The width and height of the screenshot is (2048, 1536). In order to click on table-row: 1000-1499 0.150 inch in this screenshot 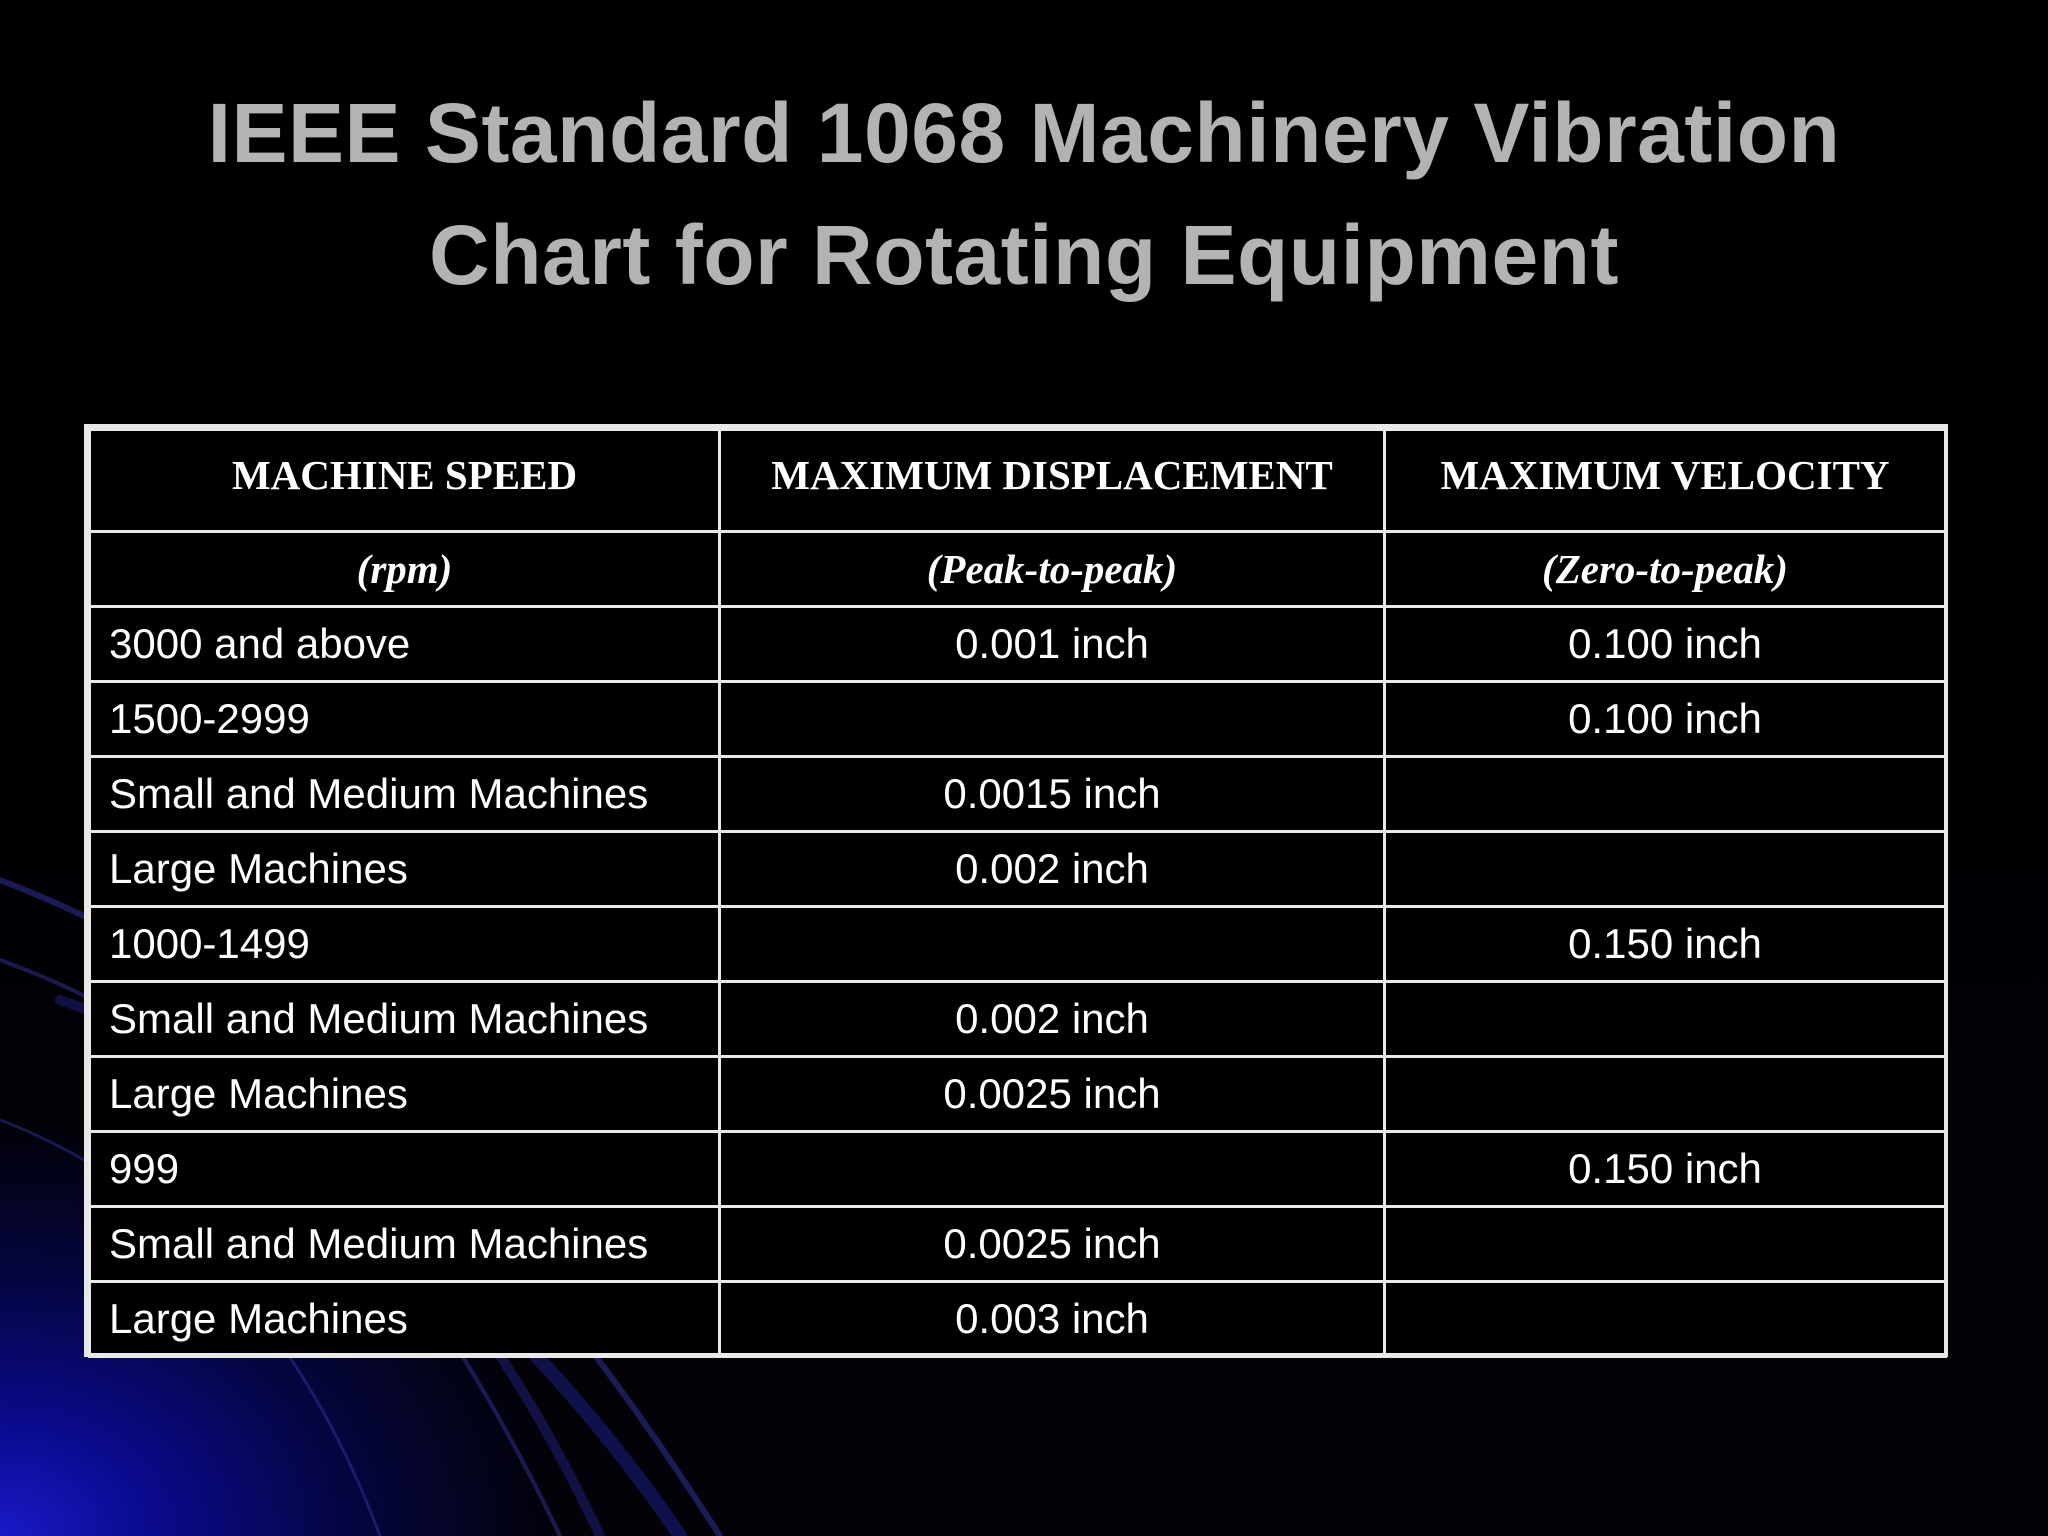, I will do `click(1017, 944)`.